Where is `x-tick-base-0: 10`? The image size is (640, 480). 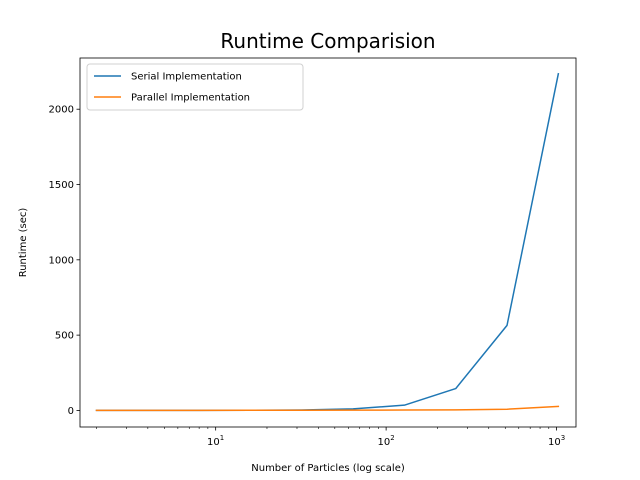
x-tick-base-0: 10 is located at coordinates (213, 442).